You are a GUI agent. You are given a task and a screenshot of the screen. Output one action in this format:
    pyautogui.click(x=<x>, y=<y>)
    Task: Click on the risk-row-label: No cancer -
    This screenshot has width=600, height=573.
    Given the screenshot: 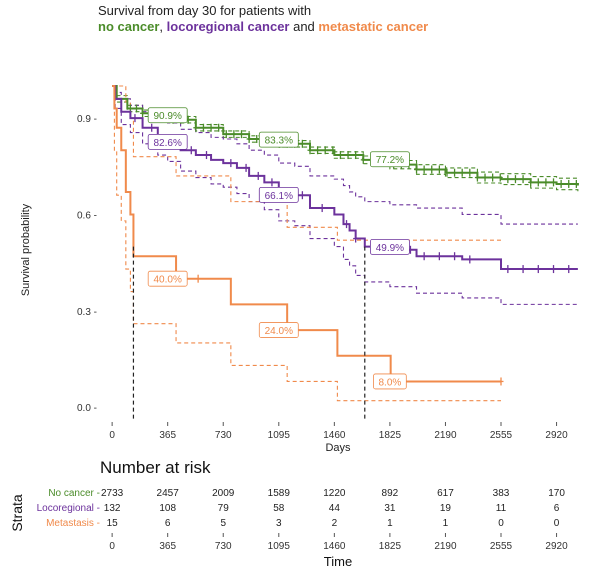 What is the action you would take?
    pyautogui.click(x=74, y=493)
    